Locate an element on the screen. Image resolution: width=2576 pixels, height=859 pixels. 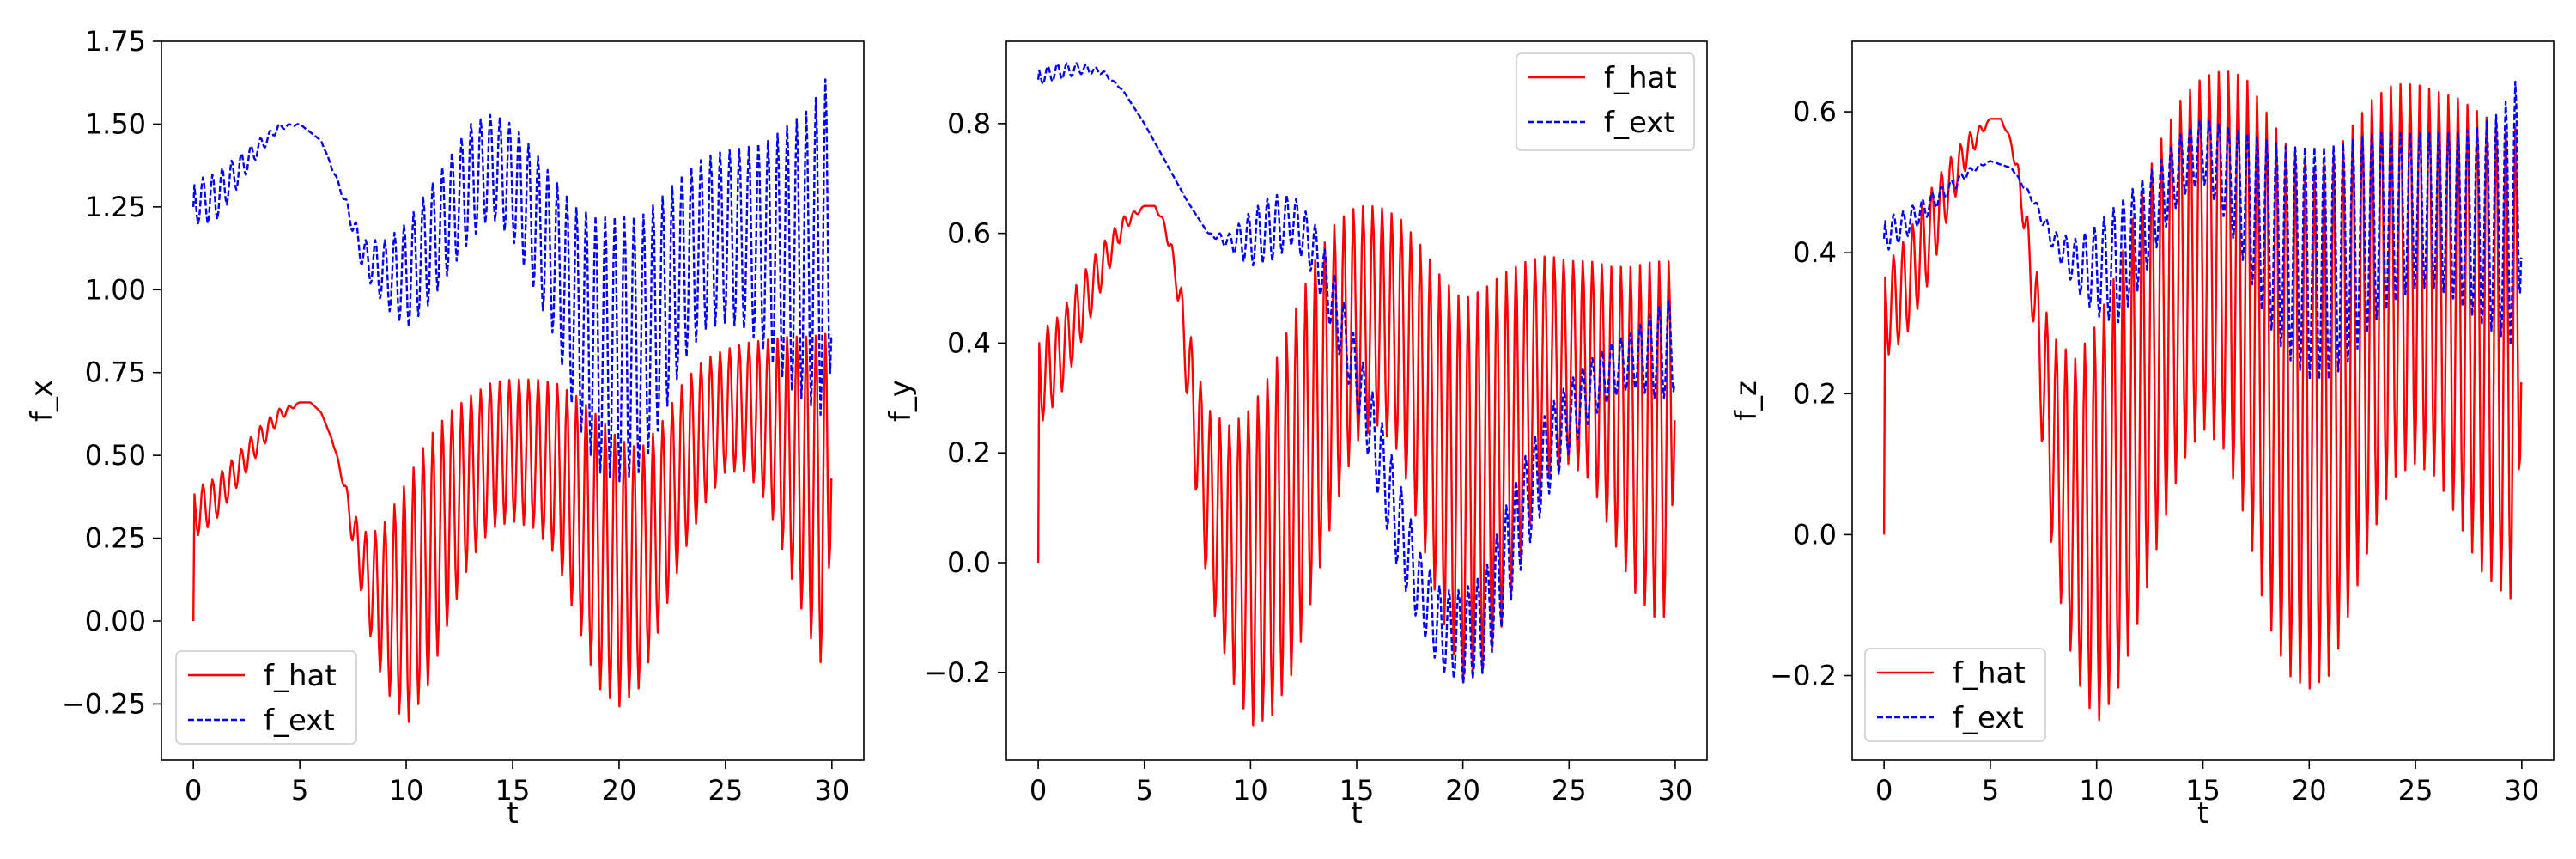
panel-2-y-tick-label: 0.6 is located at coordinates (969, 234).